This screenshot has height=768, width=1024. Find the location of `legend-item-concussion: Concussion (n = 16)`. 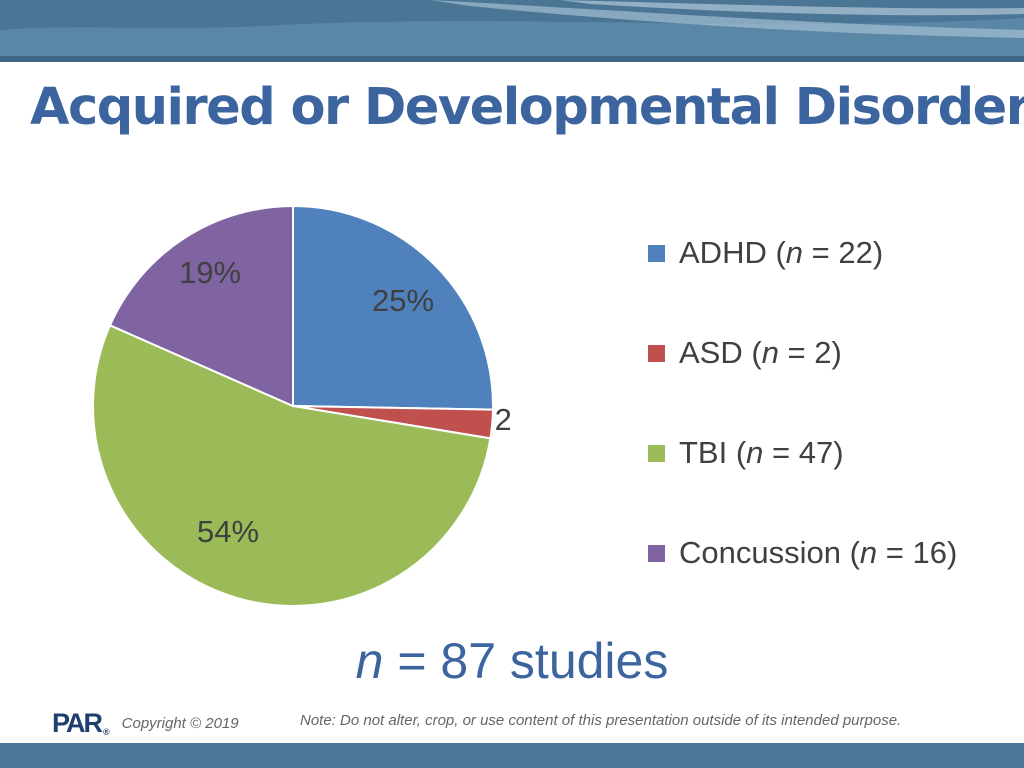

legend-item-concussion: Concussion (n = 16) is located at coordinates (802, 553).